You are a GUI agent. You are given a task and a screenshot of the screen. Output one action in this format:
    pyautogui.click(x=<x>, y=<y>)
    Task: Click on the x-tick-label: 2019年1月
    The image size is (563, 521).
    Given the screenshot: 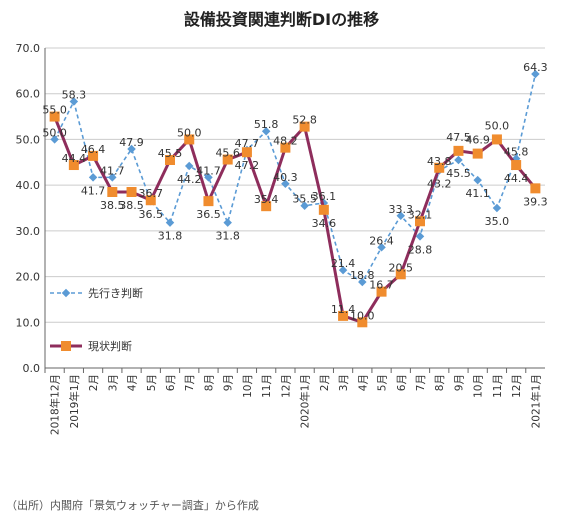 What is the action you would take?
    pyautogui.click(x=74, y=401)
    